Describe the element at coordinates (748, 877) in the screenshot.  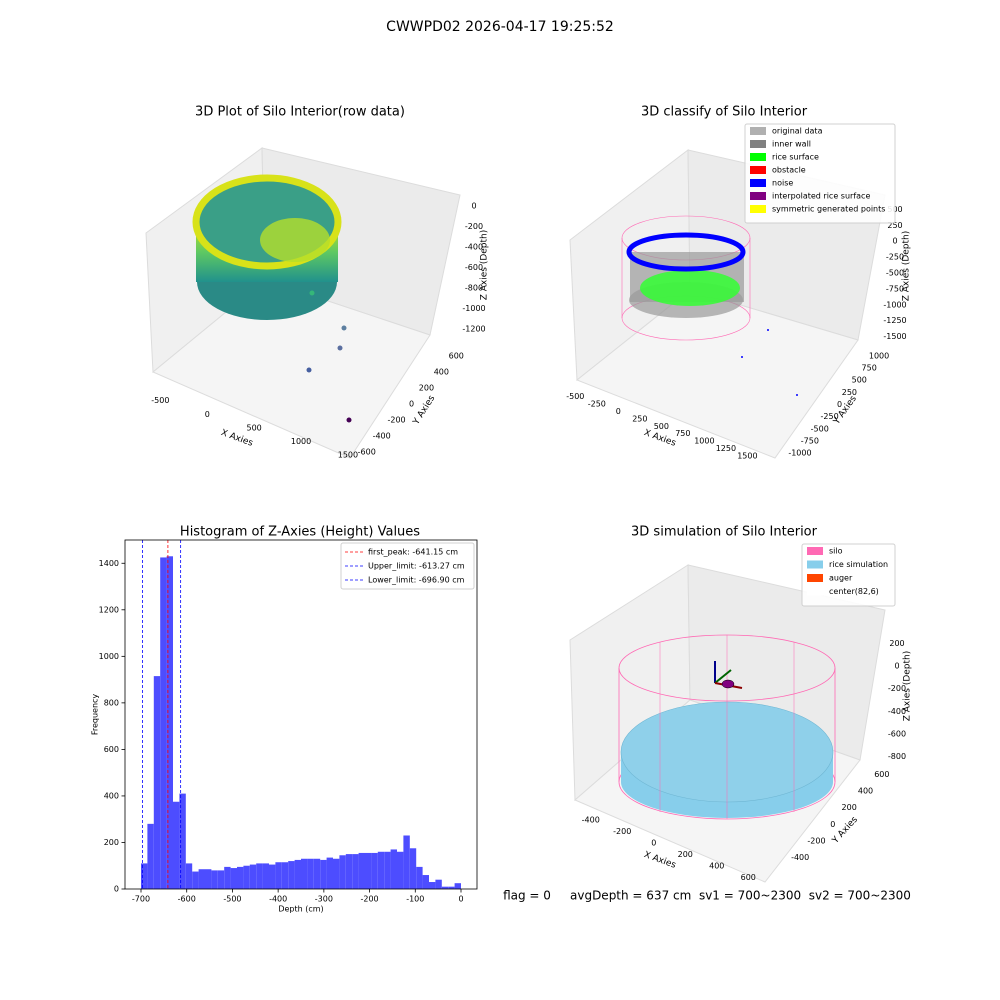
I see `x-tick-label: 600` at that location.